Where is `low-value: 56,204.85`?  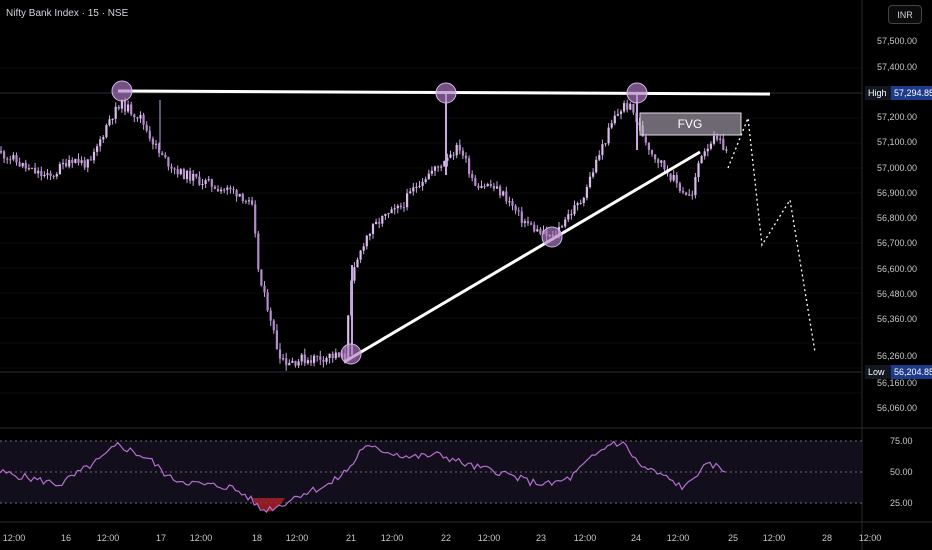 low-value: 56,204.85 is located at coordinates (913, 372).